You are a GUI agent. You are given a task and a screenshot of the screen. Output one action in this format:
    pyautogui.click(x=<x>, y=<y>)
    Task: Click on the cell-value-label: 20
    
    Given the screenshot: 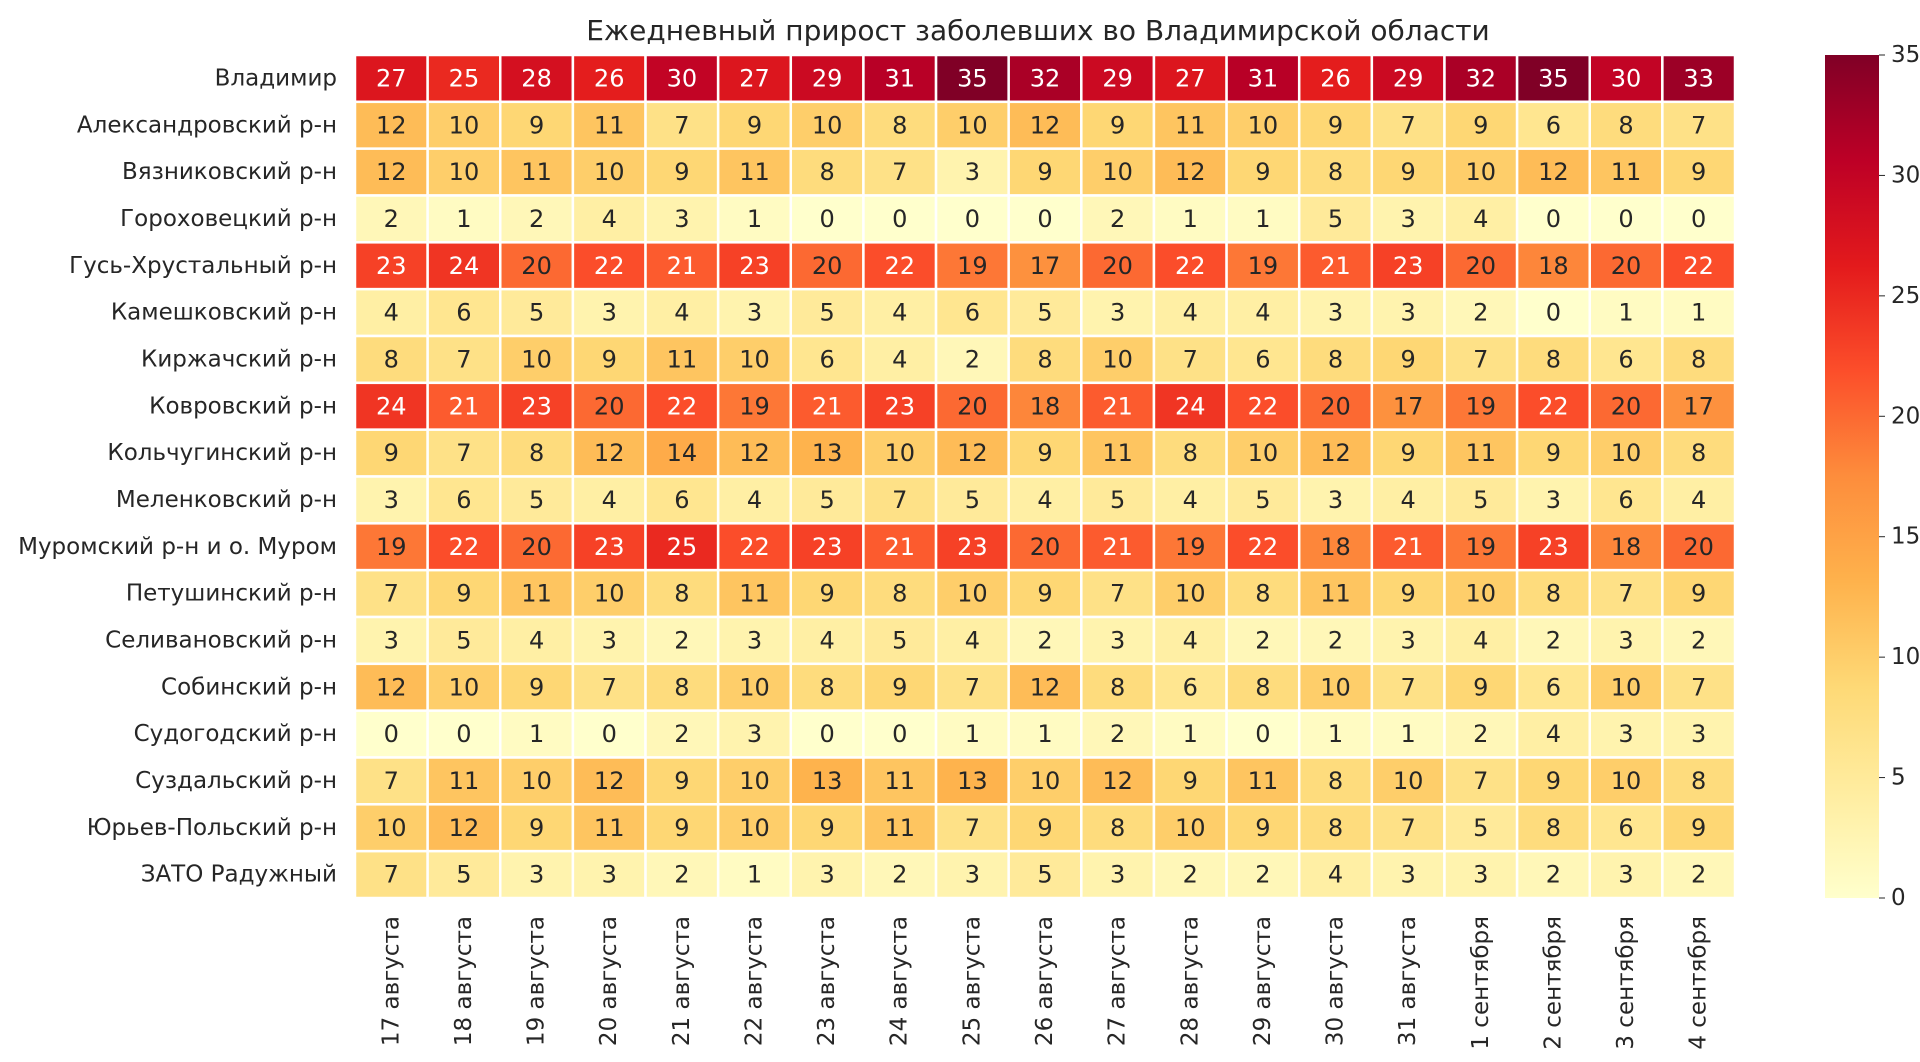 What is the action you would take?
    pyautogui.click(x=972, y=406)
    